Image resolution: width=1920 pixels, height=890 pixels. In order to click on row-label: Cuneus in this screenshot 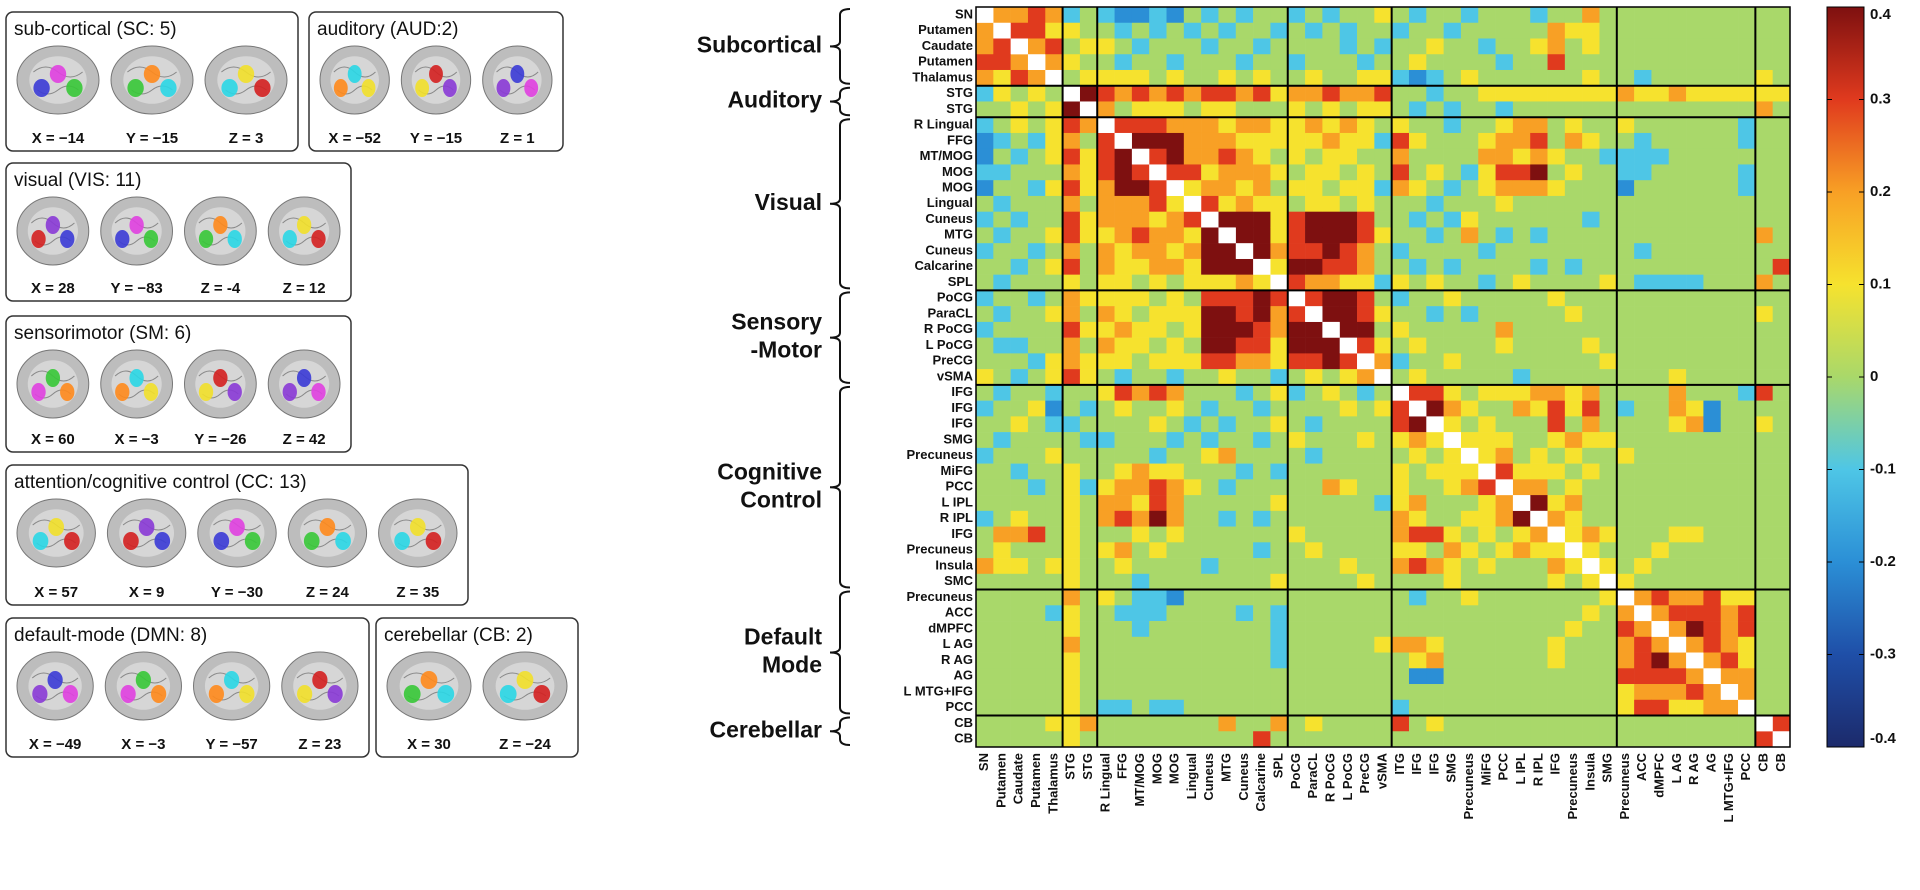, I will do `click(949, 218)`.